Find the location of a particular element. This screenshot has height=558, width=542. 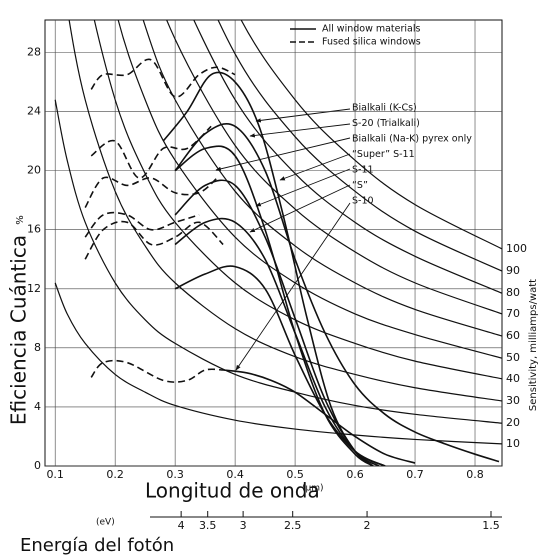

iso-sensitivity-label: 20 is located at coordinates (513, 422).